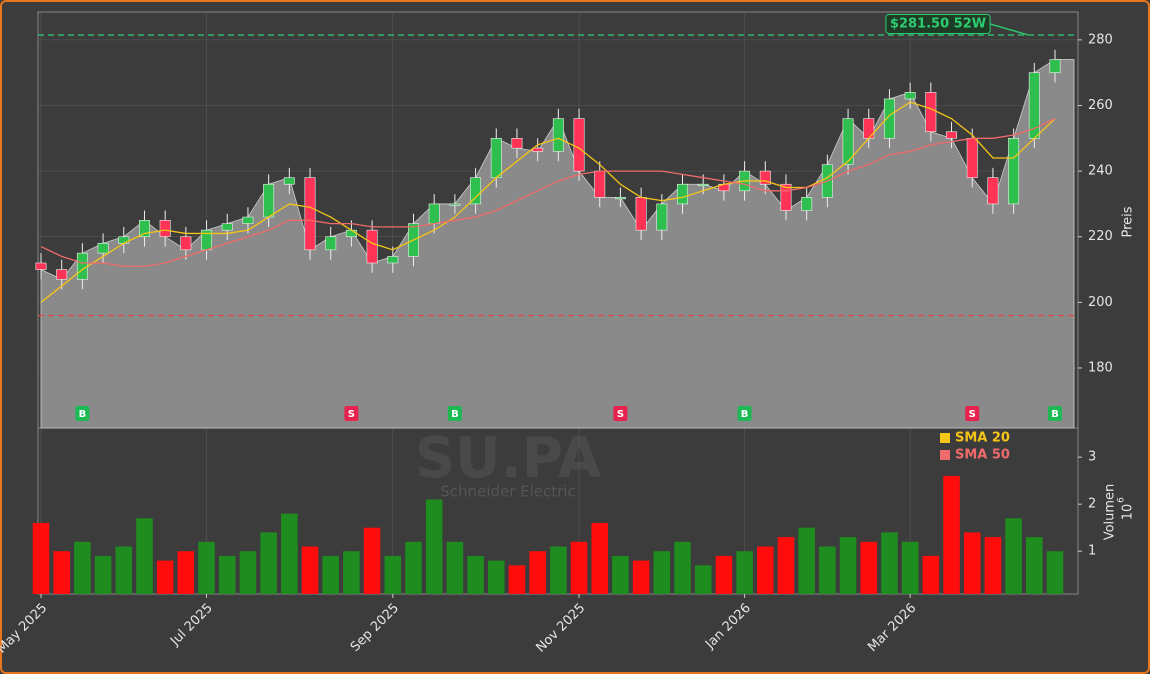 The height and width of the screenshot is (674, 1150). Describe the element at coordinates (1100, 367) in the screenshot. I see `y-tick-label: 180` at that location.